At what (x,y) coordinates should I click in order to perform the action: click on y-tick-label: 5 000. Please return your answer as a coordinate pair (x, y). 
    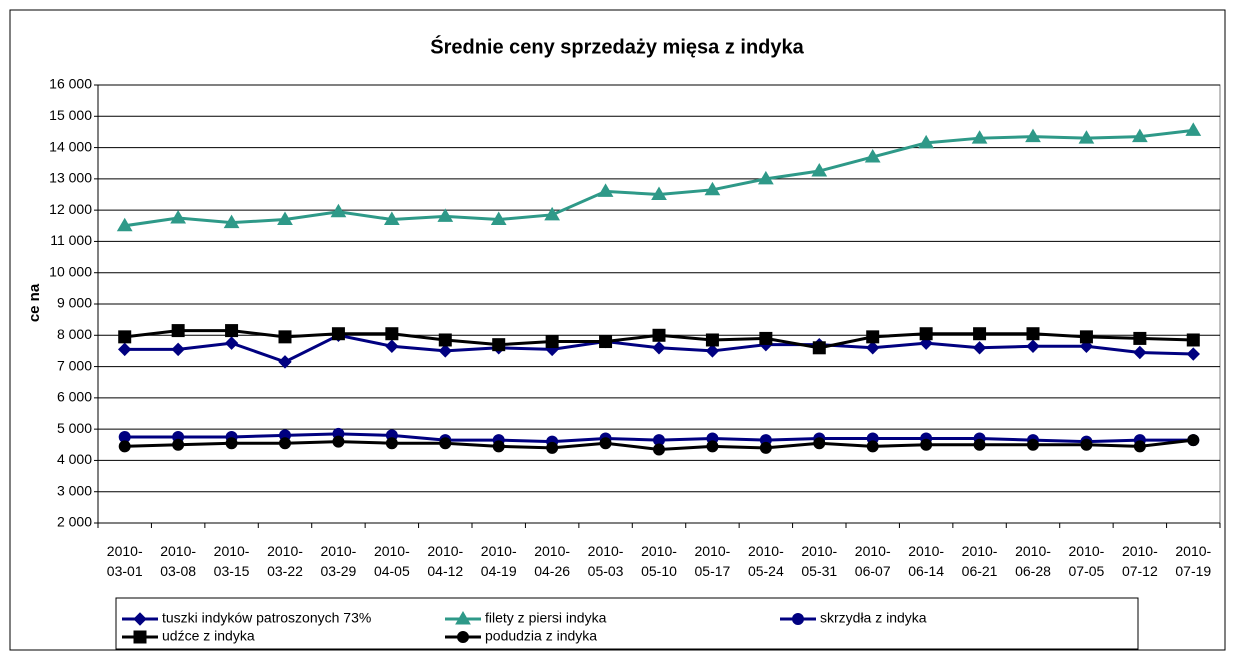
    Looking at the image, I should click on (74, 428).